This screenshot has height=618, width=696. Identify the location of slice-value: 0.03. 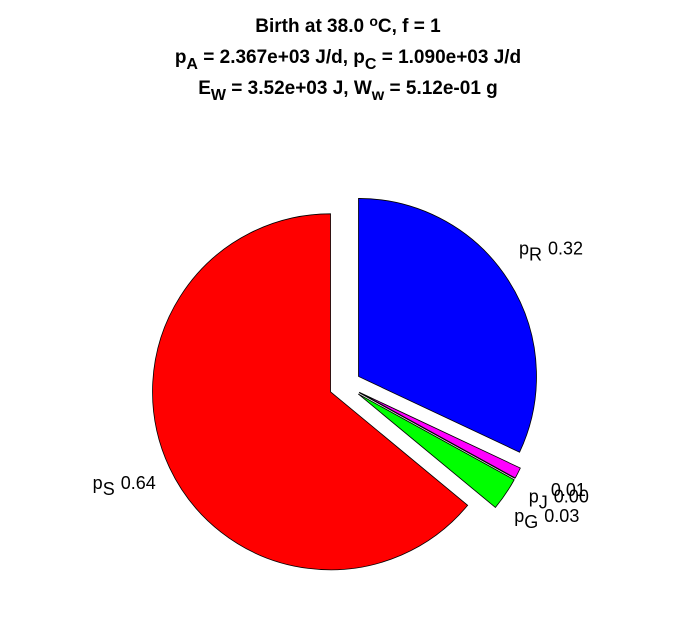
(561, 516).